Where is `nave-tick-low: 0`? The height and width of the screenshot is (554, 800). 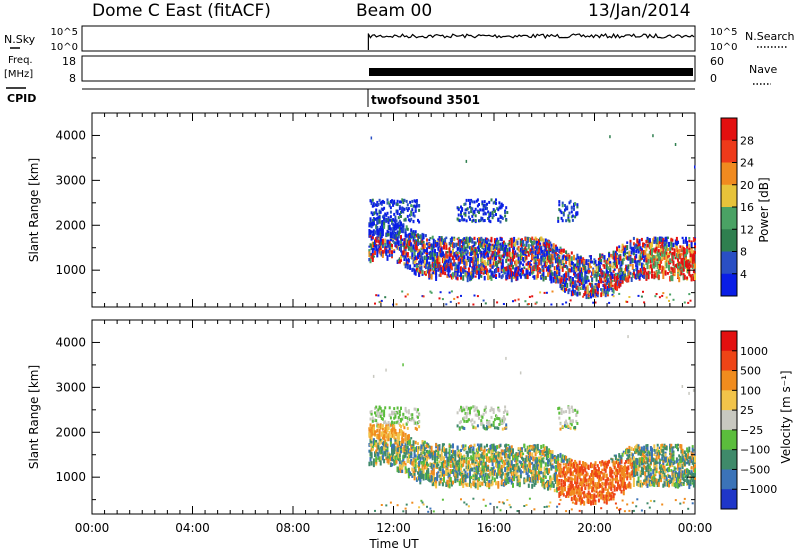
nave-tick-low: 0 is located at coordinates (713, 78).